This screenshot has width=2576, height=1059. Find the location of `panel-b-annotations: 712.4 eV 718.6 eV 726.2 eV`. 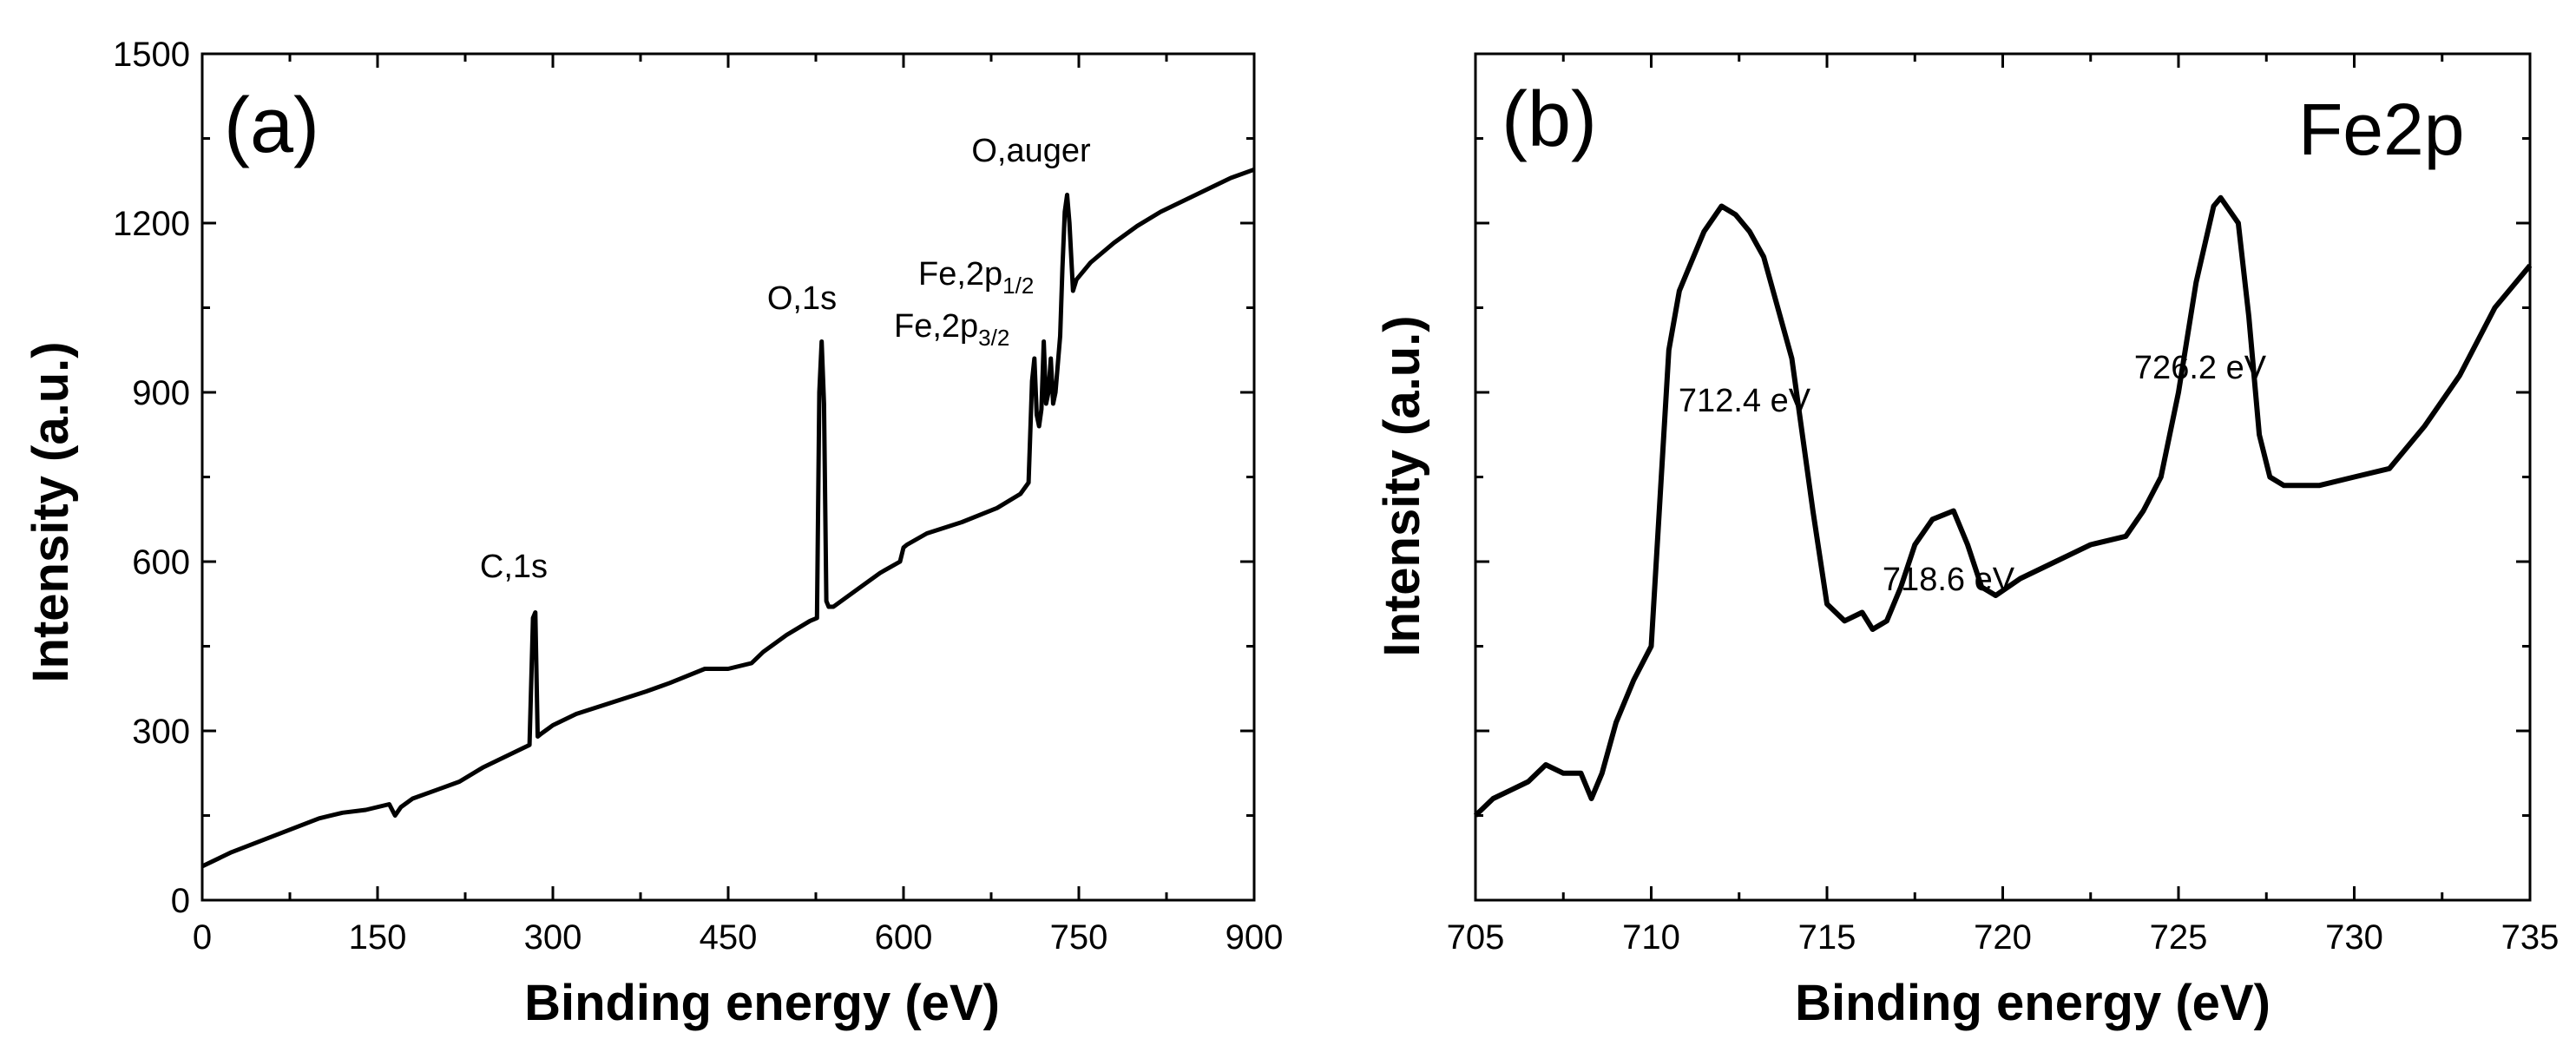

panel-b-annotations: 712.4 eV 718.6 eV 726.2 eV is located at coordinates (1973, 474).